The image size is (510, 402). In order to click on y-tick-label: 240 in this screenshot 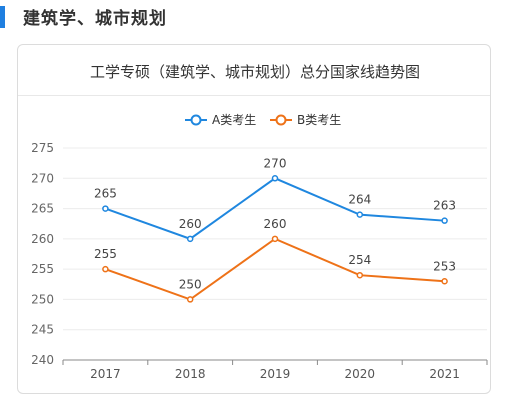, I will do `click(42, 360)`.